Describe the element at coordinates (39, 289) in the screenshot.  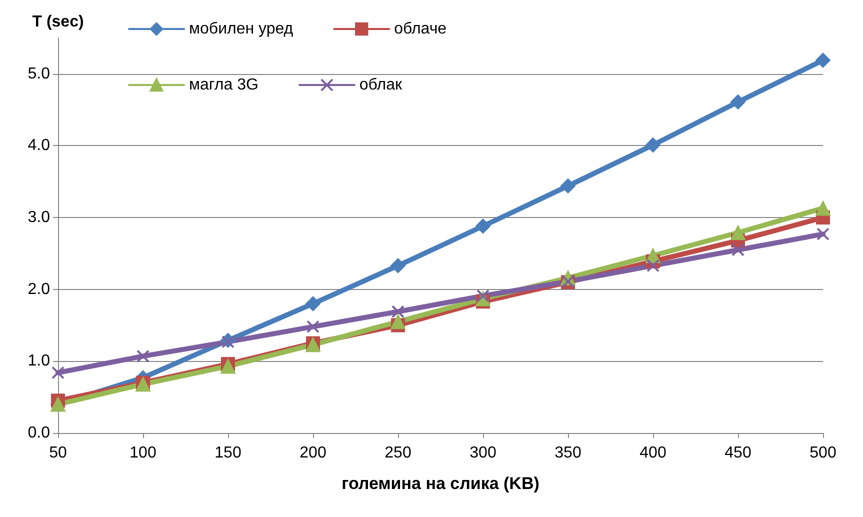
I see `y-tick-label: 2.0` at that location.